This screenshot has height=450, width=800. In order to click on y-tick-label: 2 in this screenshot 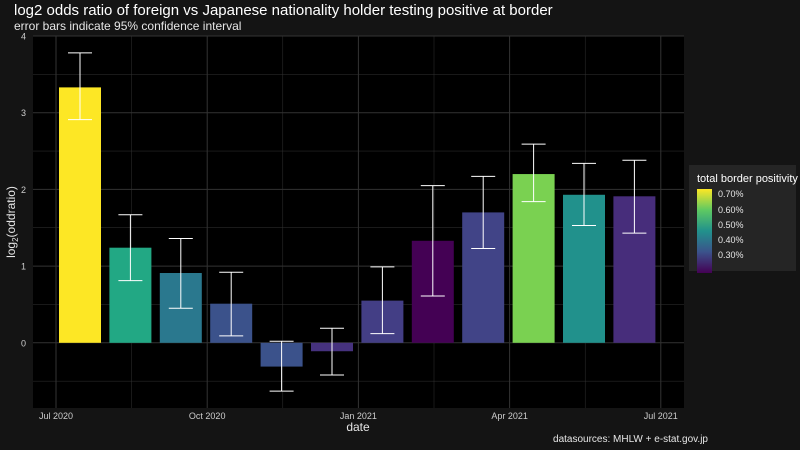, I will do `click(23, 190)`.